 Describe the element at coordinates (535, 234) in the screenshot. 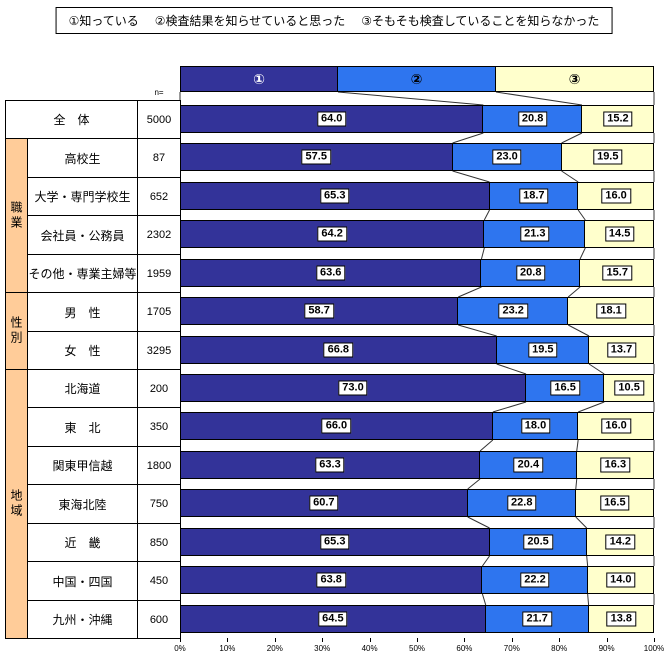

I see `value-label: 21.3` at that location.